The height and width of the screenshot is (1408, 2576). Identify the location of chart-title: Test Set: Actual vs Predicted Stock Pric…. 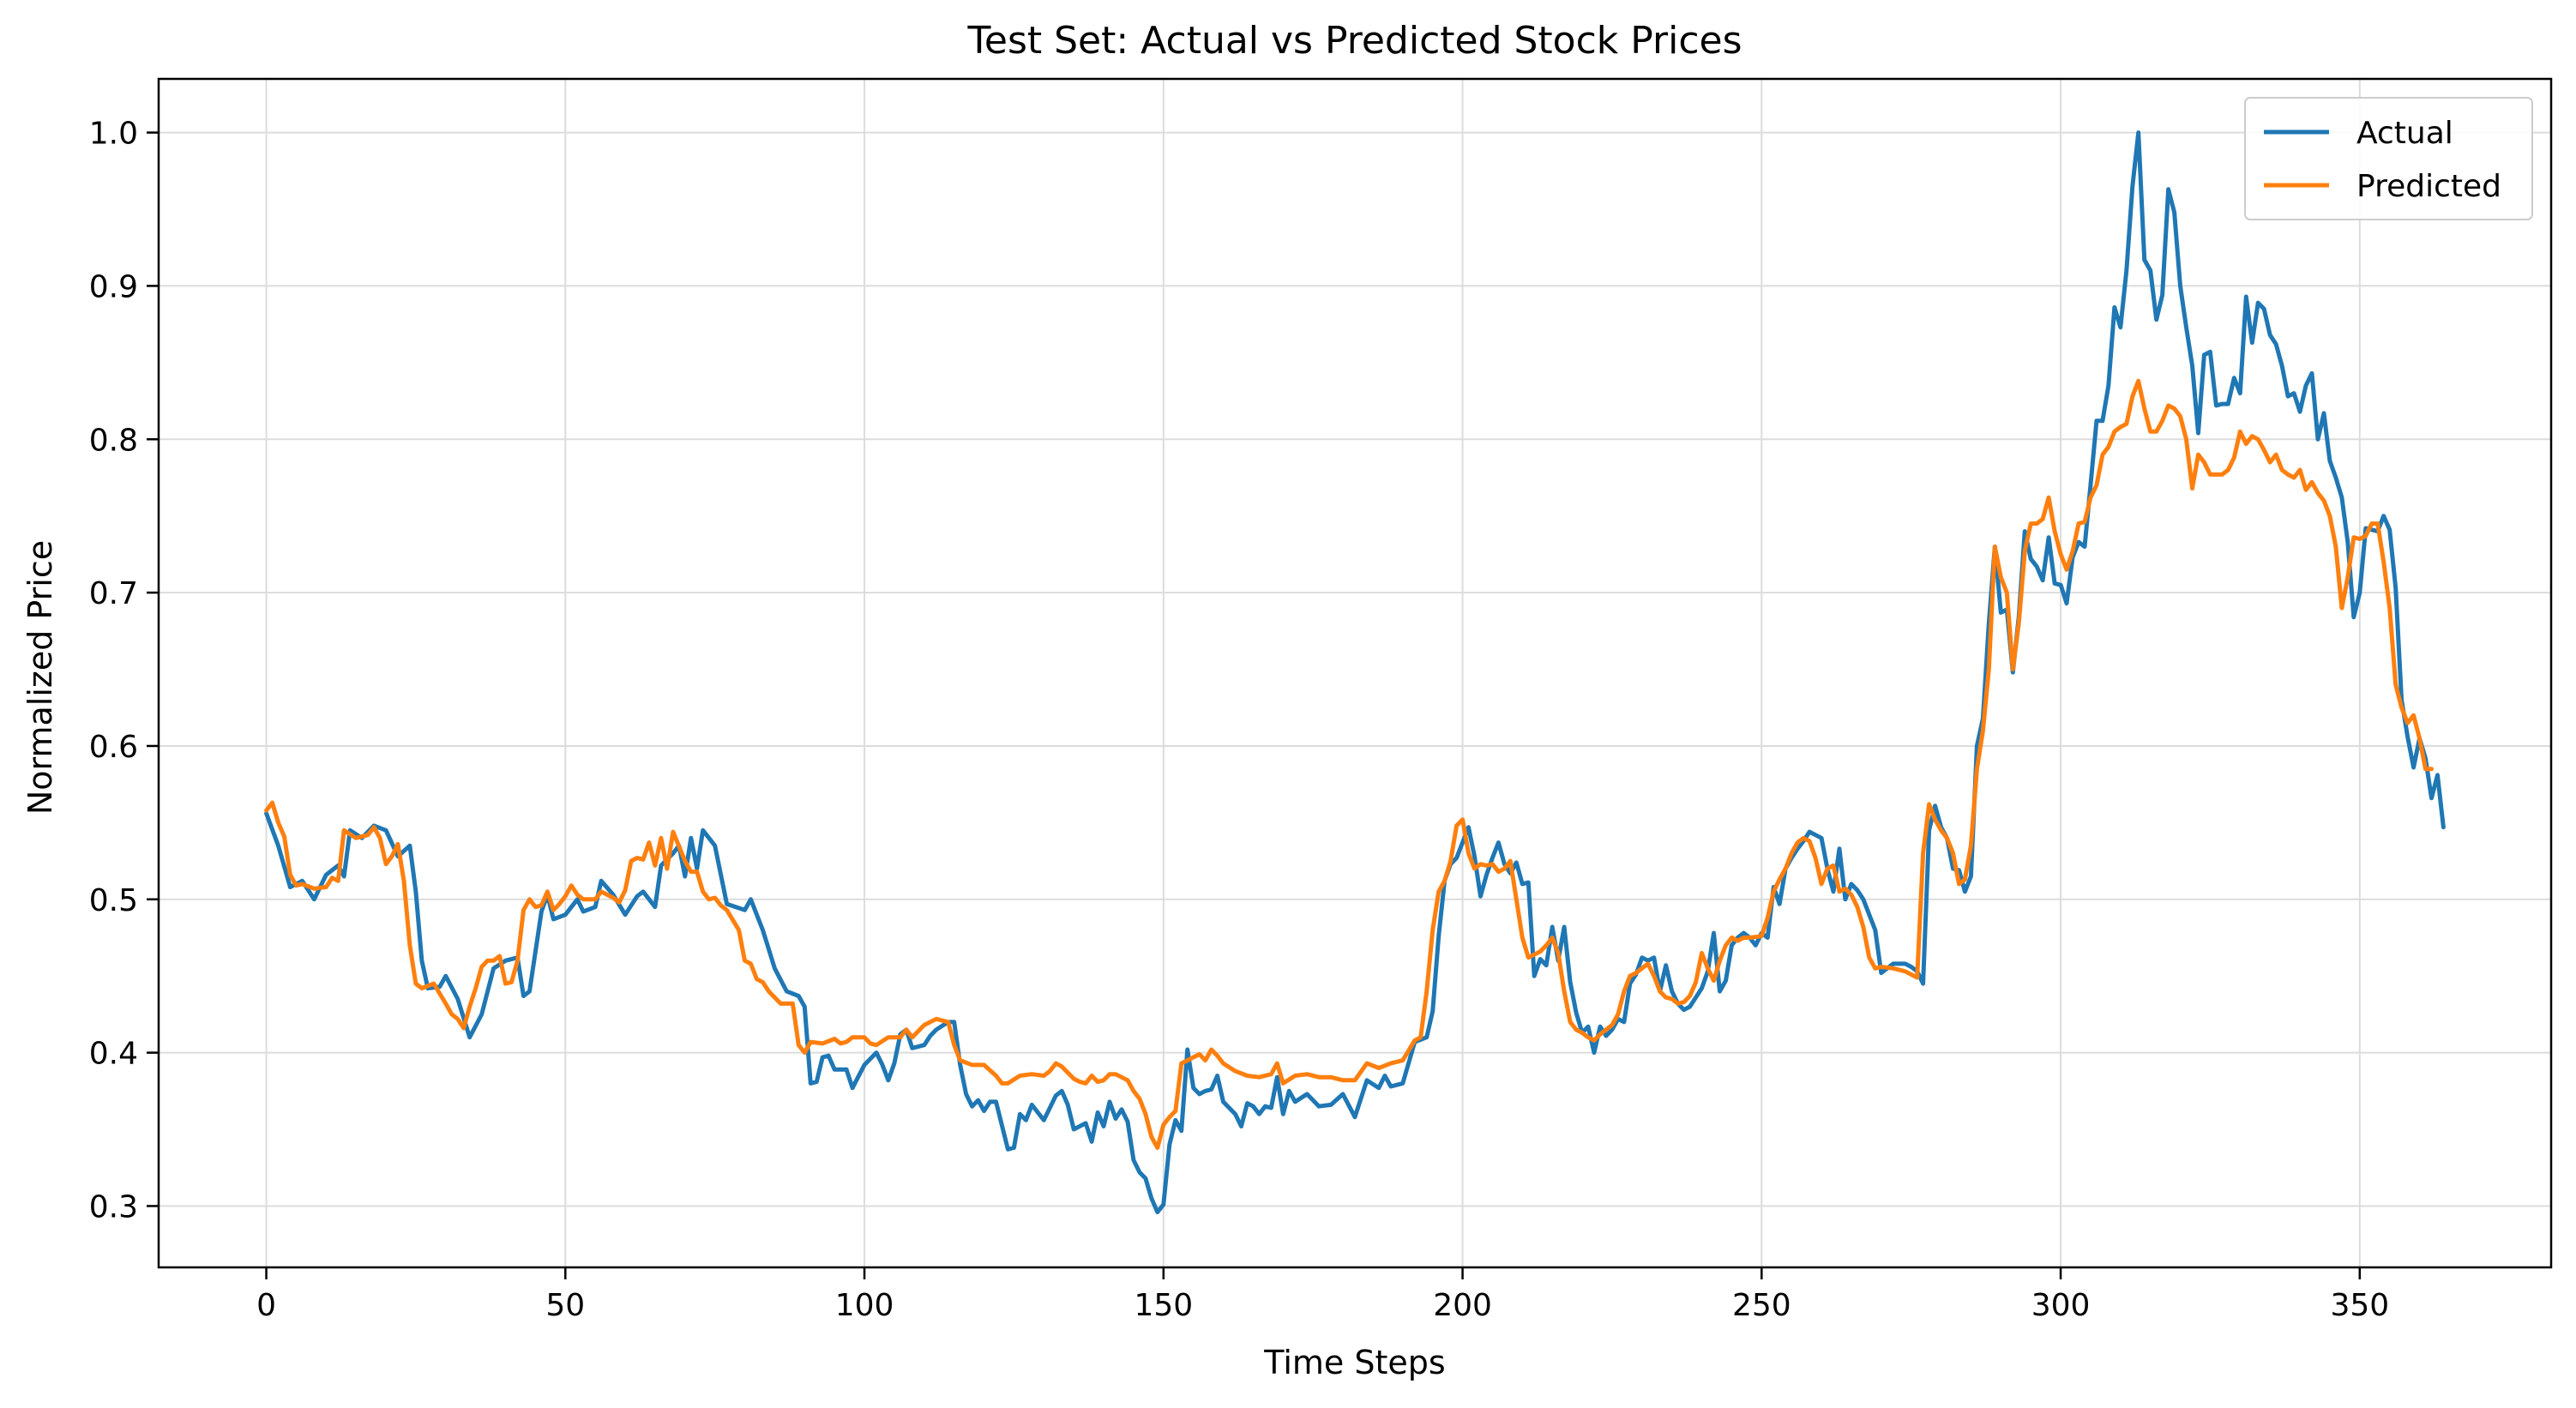
(1354, 41).